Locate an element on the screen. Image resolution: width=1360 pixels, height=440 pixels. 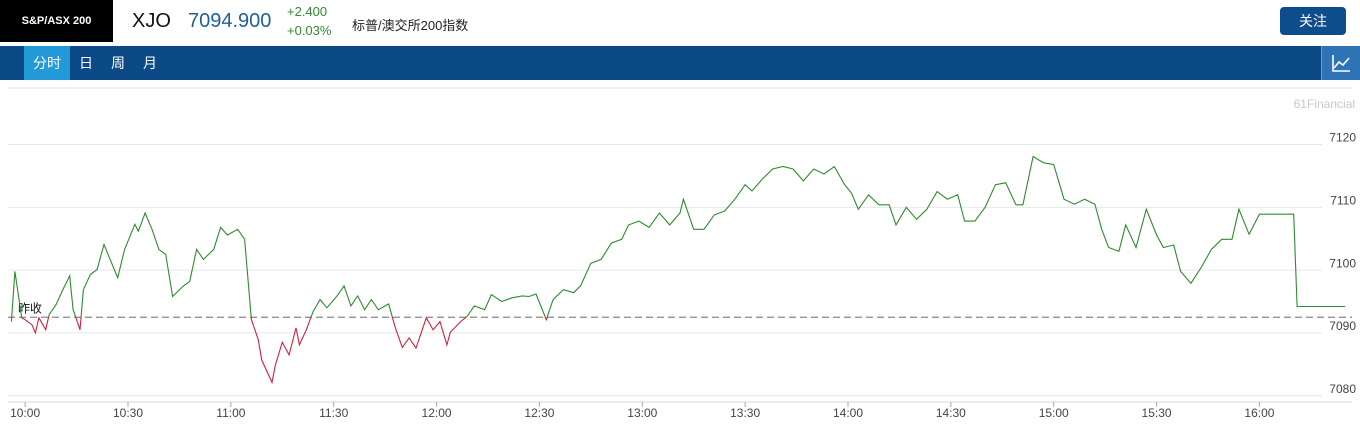
x-tick-label: 13:30 is located at coordinates (745, 413).